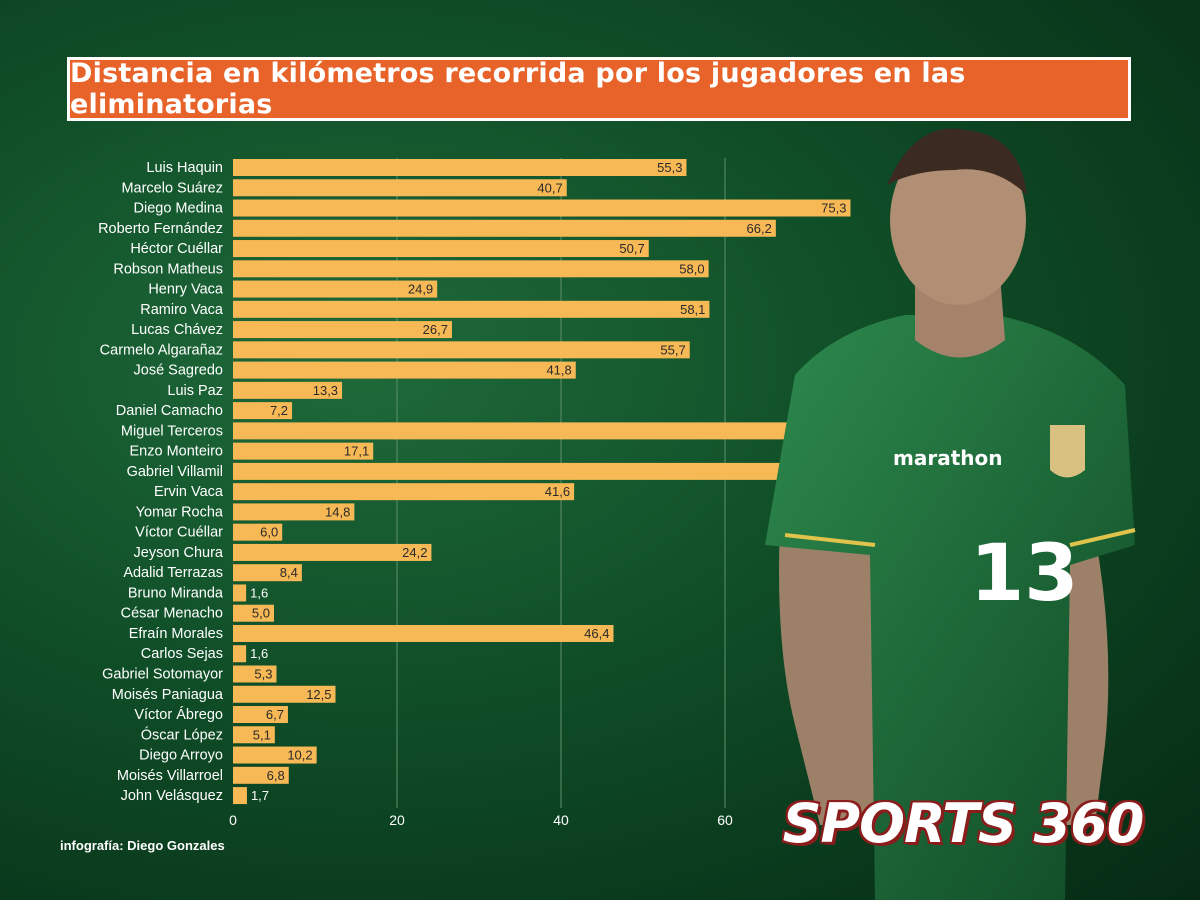  Describe the element at coordinates (337, 511) in the screenshot. I see `value-label: 14,8` at that location.